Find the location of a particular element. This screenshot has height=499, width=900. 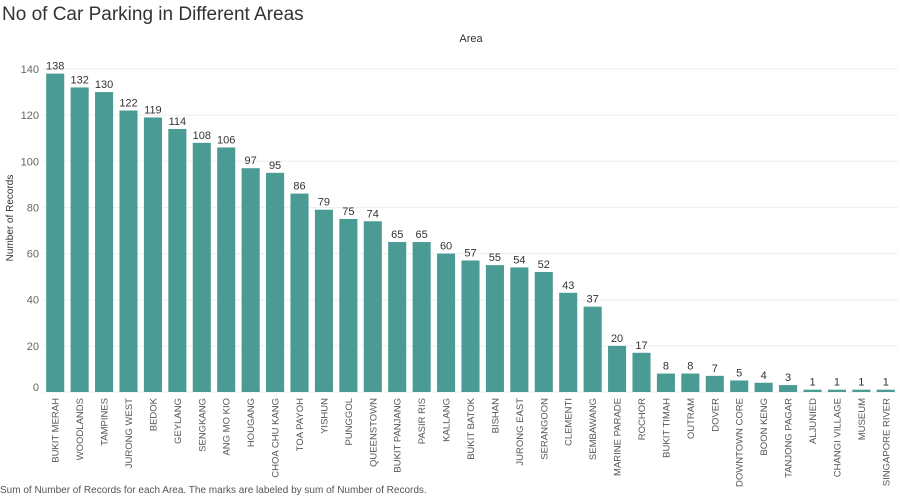

y-tick-label: 20 is located at coordinates (33, 347).